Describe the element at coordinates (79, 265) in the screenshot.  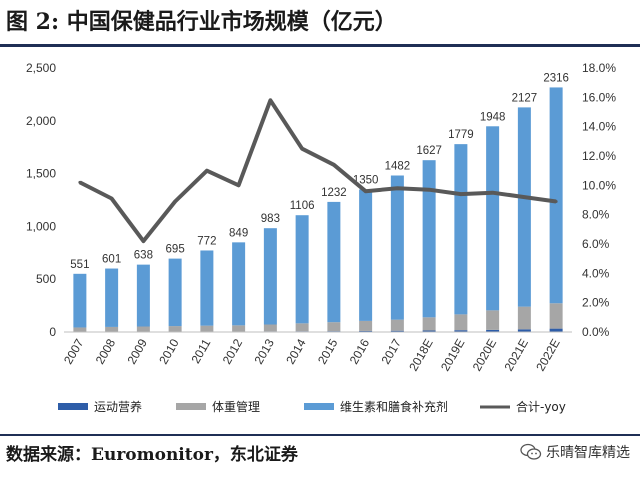
I see `bar-total-label: 551` at that location.